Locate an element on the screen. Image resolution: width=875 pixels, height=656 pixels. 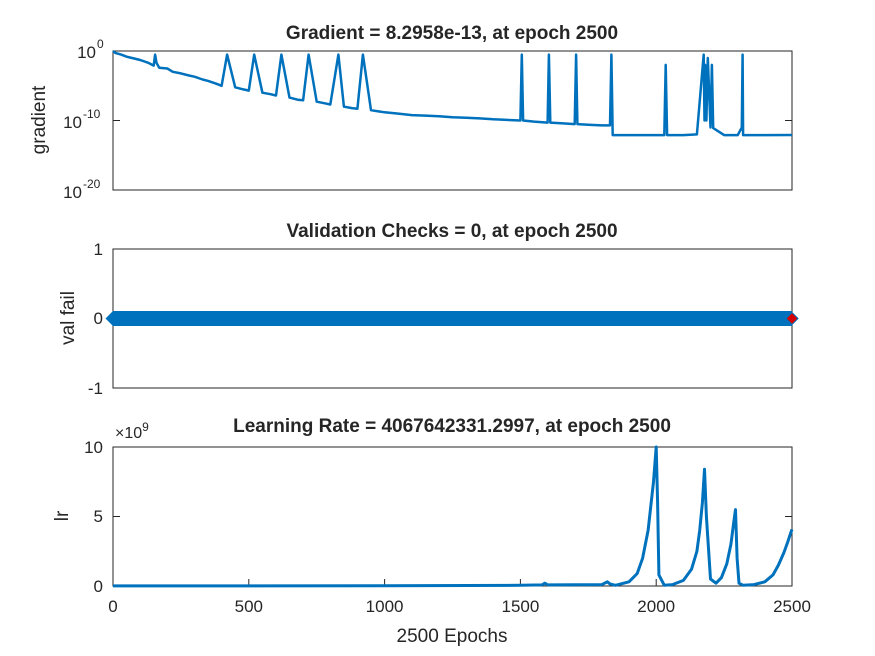
validation-start-marker is located at coordinates (113, 318).